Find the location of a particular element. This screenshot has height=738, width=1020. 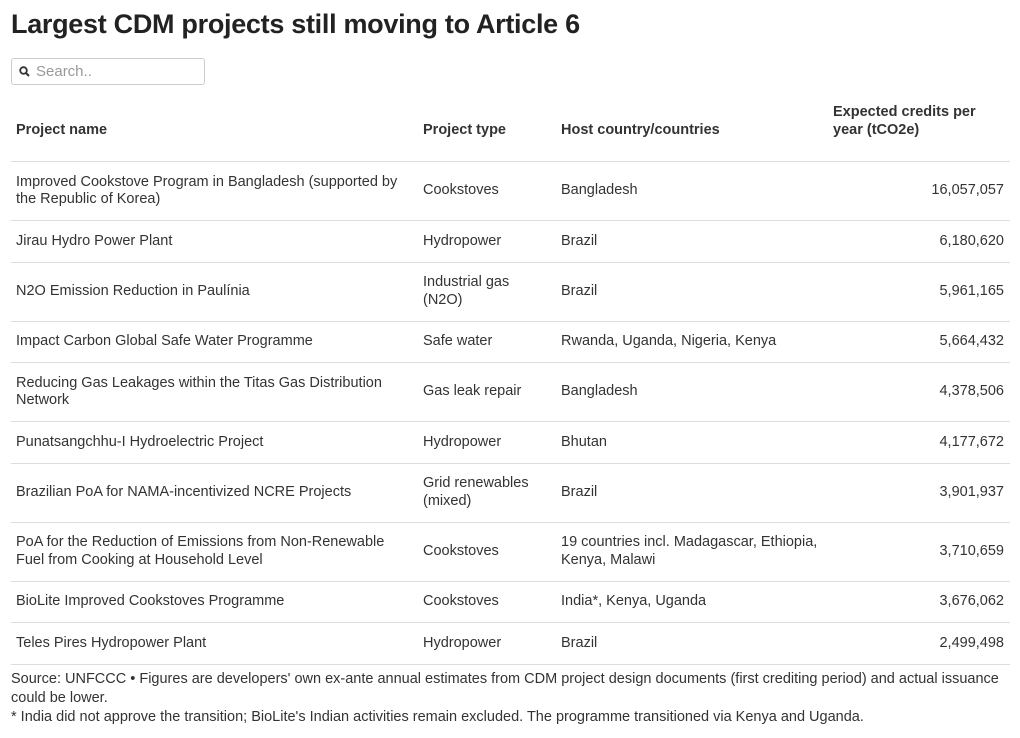

expected-credits: 2,499,498 is located at coordinates (919, 643).